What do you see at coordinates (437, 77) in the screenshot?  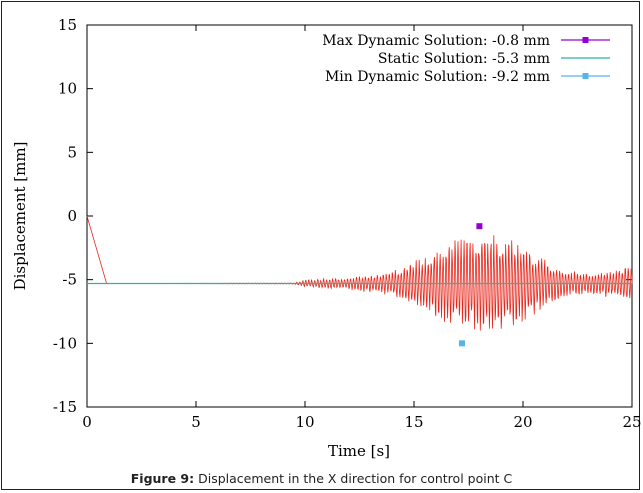 I see `legend-label: Min Dynamic Solution: -9.2 mm` at bounding box center [437, 77].